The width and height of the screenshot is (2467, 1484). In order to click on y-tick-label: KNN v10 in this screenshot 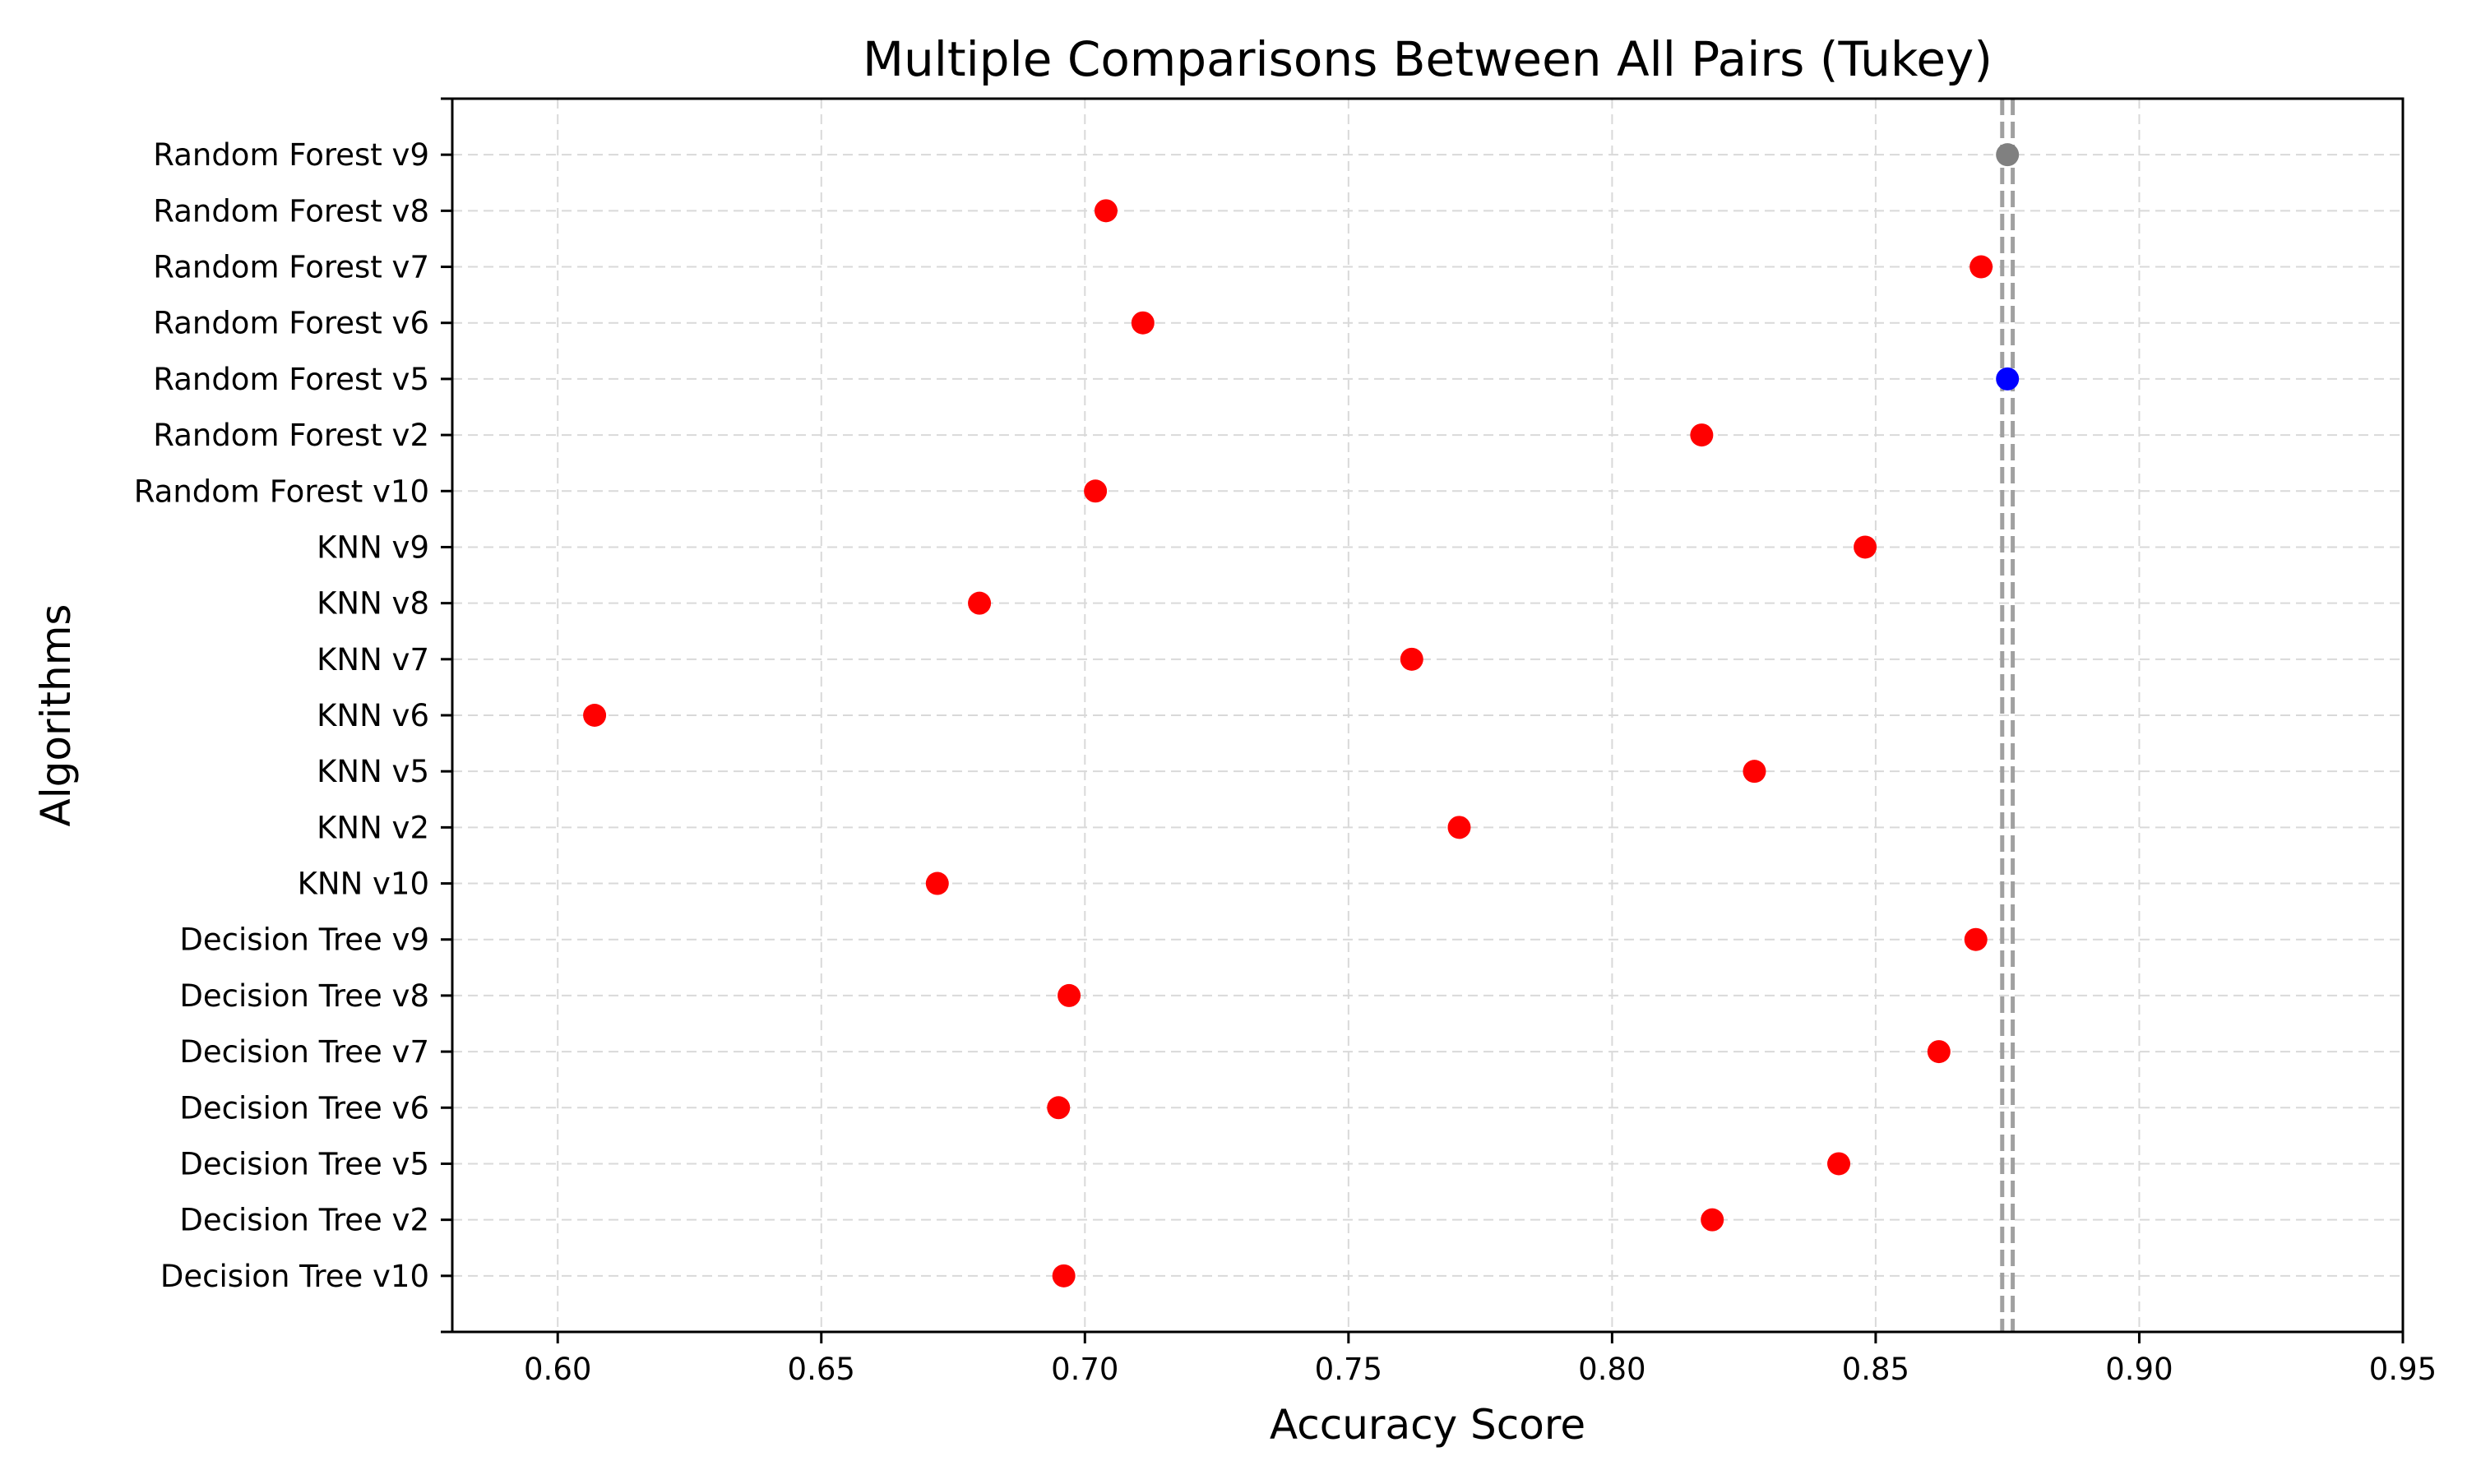, I will do `click(363, 885)`.